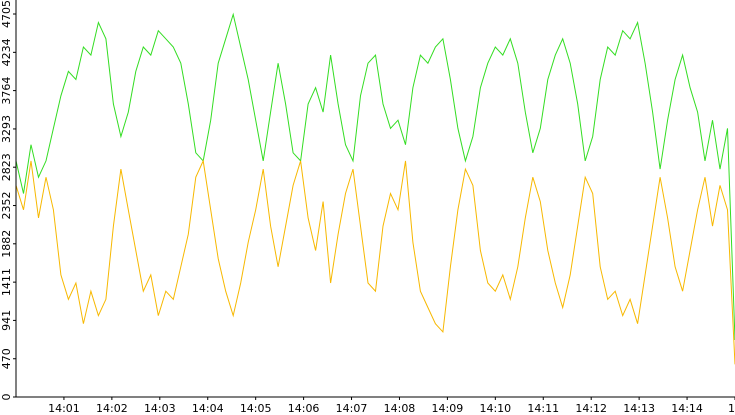 The image size is (735, 415). Describe the element at coordinates (352, 408) in the screenshot. I see `x-tick-label: 14:07` at that location.